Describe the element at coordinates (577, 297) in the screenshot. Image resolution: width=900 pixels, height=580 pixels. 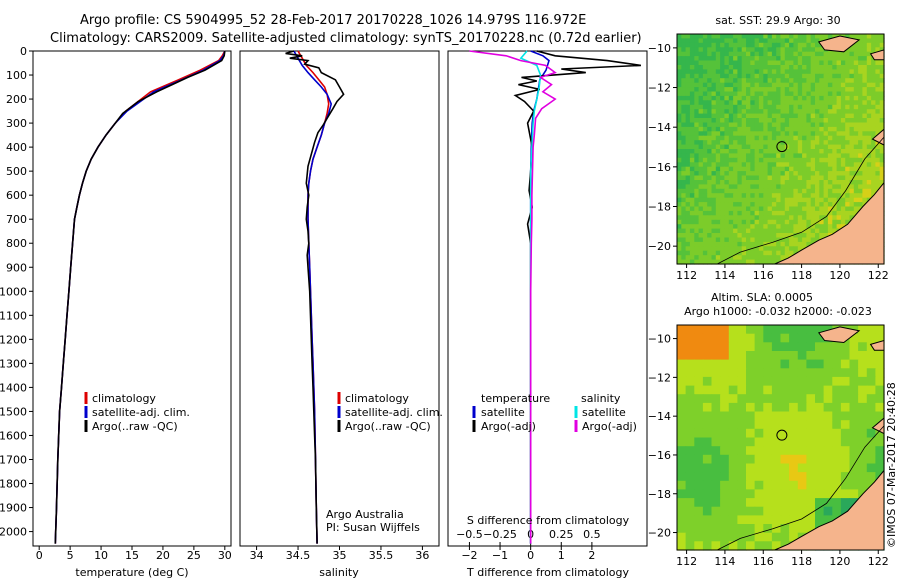
I see `series-line-temperature-argo` at that location.